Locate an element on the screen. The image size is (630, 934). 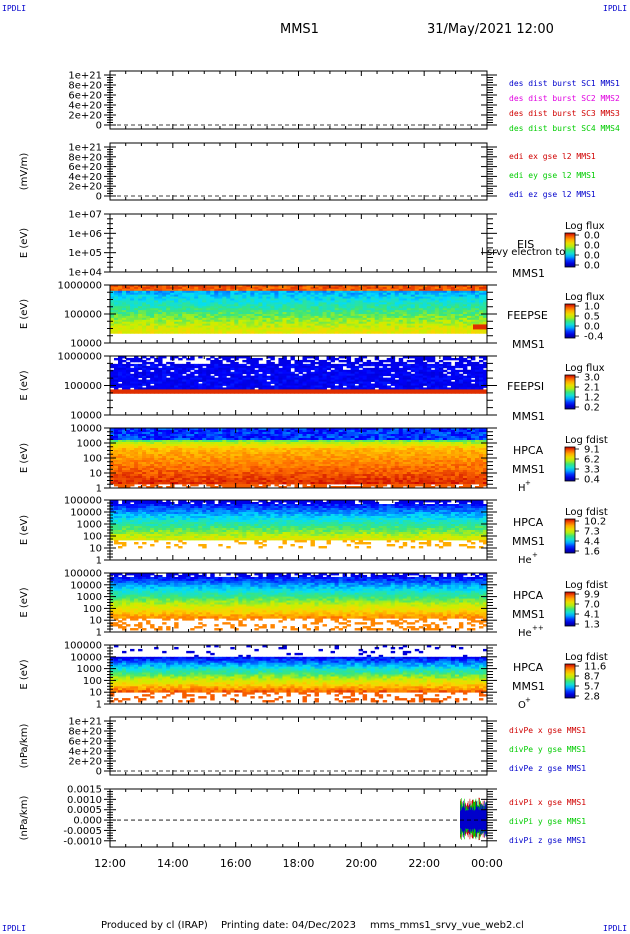
y-tick-label: 1e+04 is located at coordinates (85, 273).